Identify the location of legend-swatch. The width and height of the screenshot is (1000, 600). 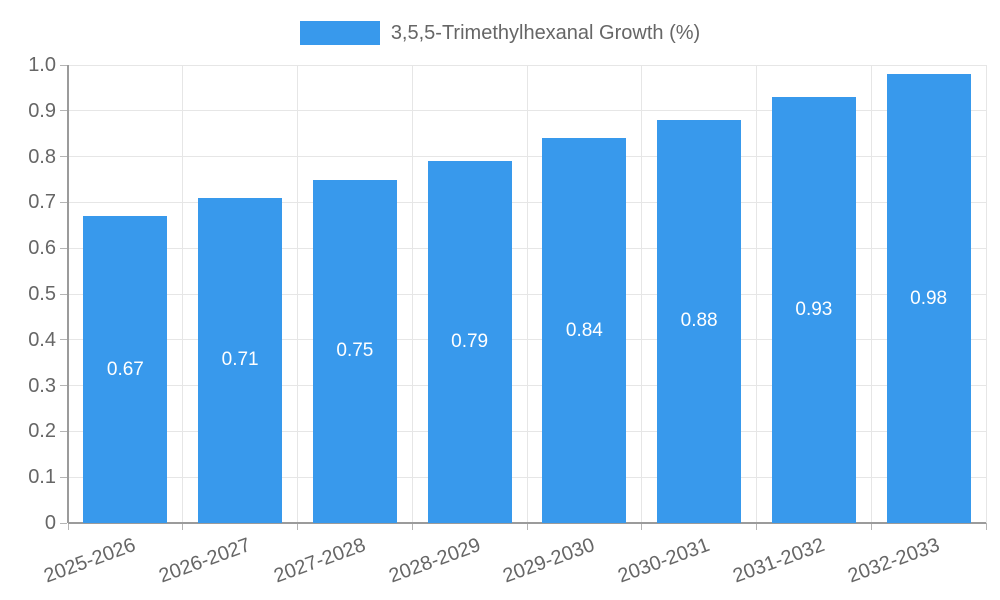
(339, 33).